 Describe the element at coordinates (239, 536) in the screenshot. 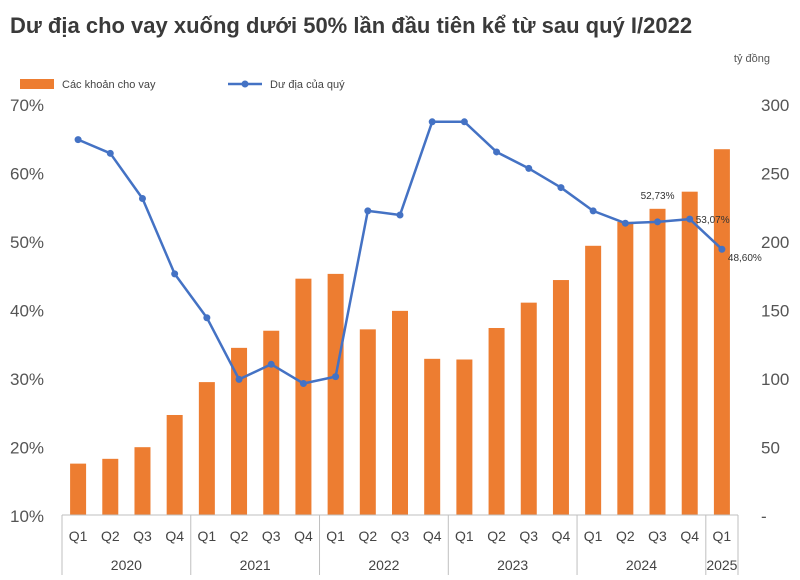

I see `quarter-label-5: Q2` at that location.